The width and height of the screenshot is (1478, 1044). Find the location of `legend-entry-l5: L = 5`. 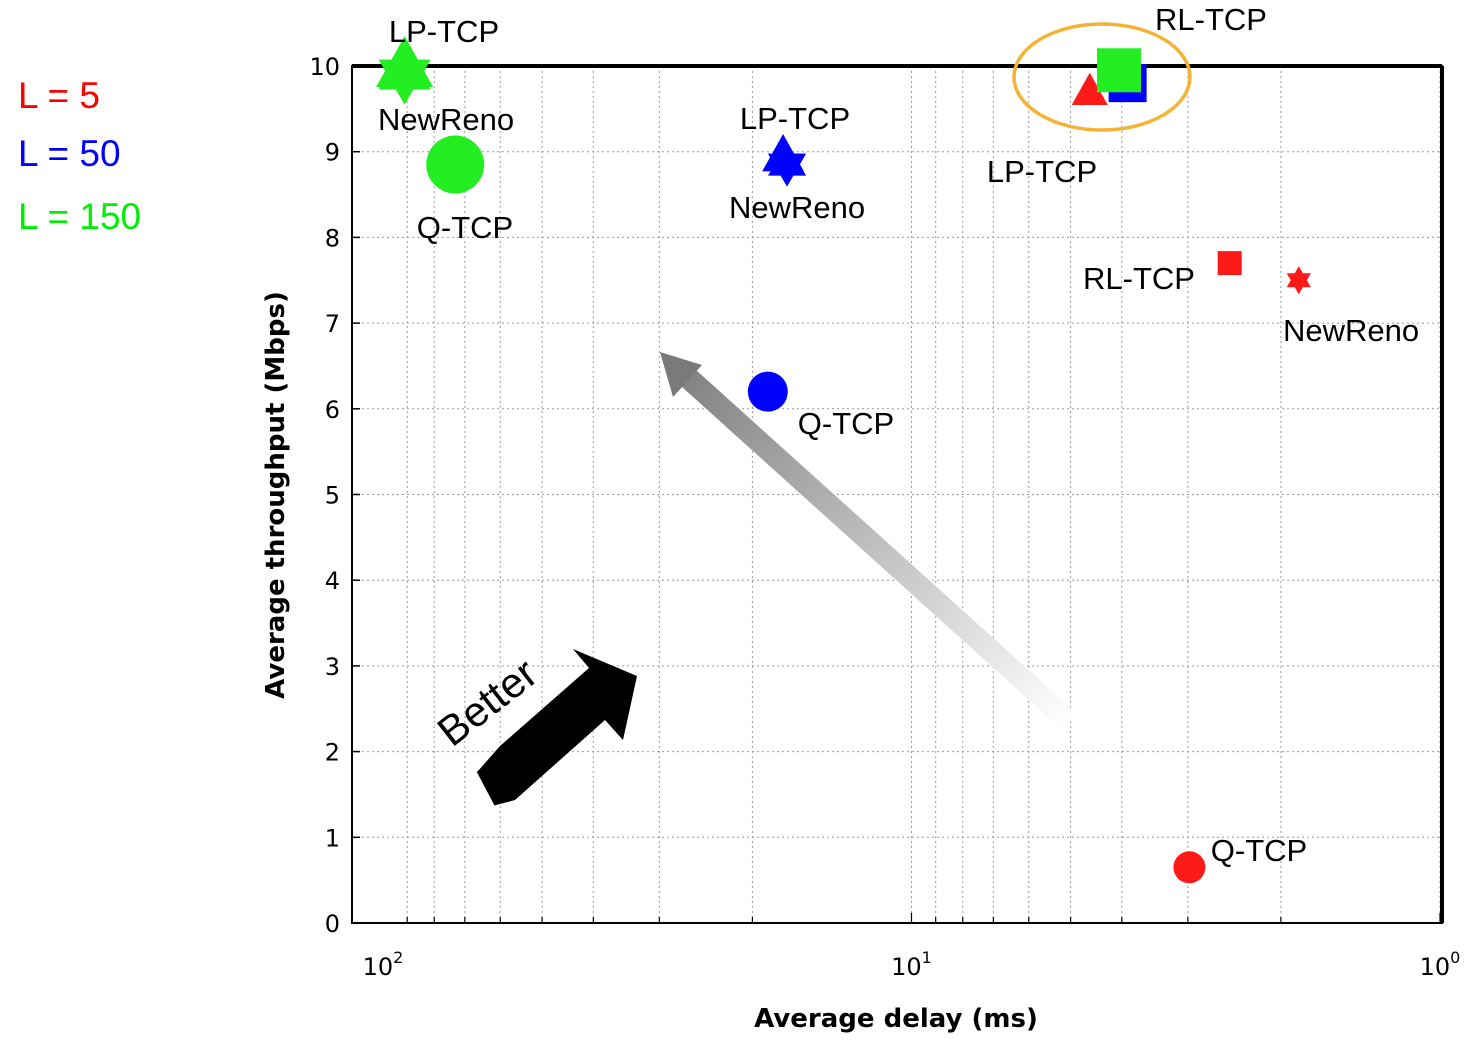

legend-entry-l5: L = 5 is located at coordinates (59, 95).